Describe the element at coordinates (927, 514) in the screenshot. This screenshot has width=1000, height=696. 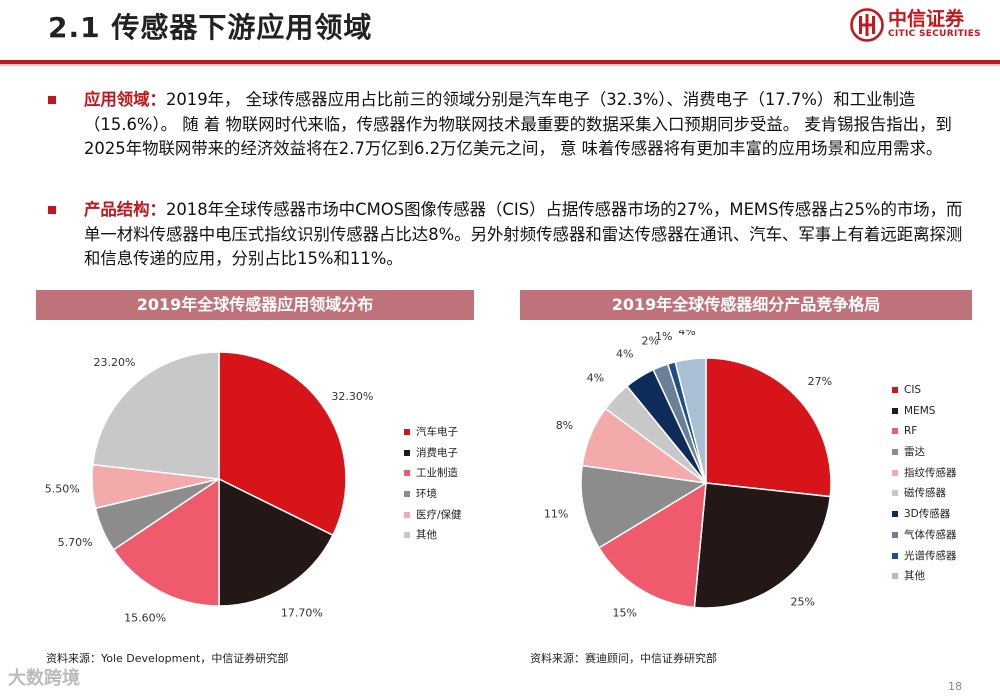
I see `legend-label: 3D传感器` at that location.